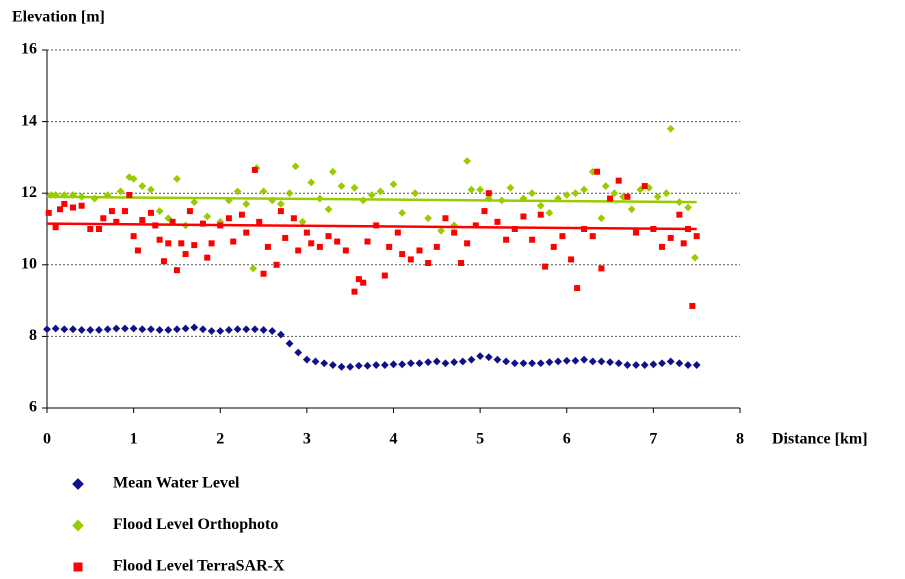  What do you see at coordinates (820, 439) in the screenshot?
I see `x-axis-label: Distance [km]` at bounding box center [820, 439].